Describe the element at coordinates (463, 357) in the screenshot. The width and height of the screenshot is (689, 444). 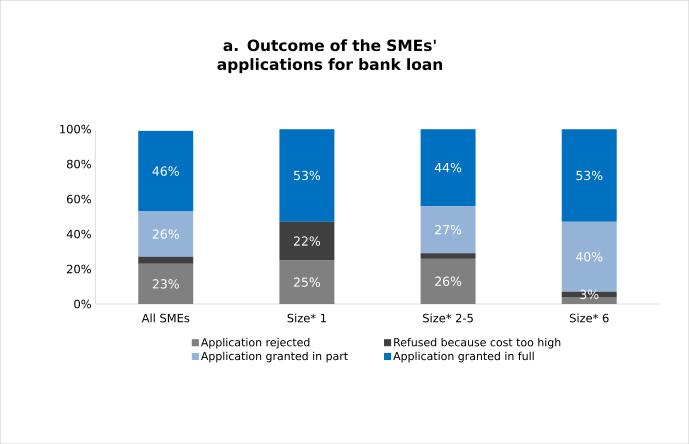
I see `legend-label: Application granted in full` at that location.